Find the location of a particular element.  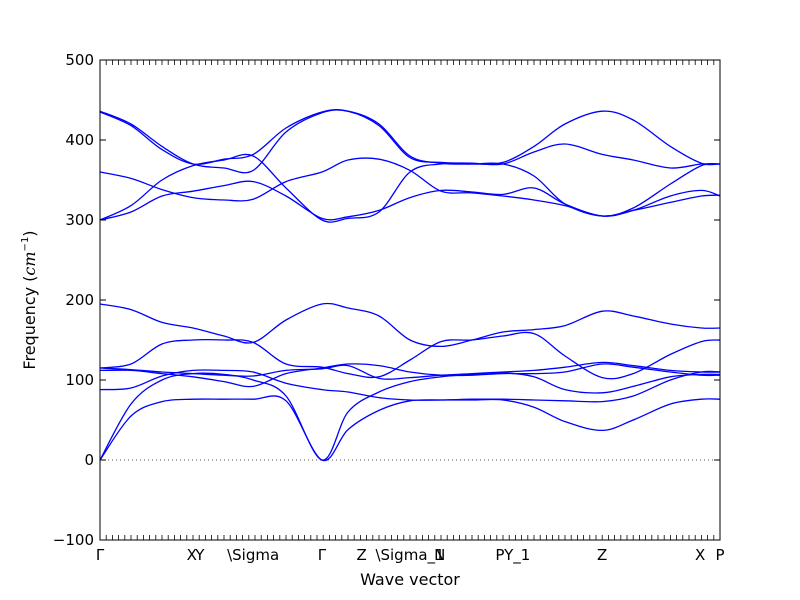

x-tick-label: Y_1 is located at coordinates (516, 555).